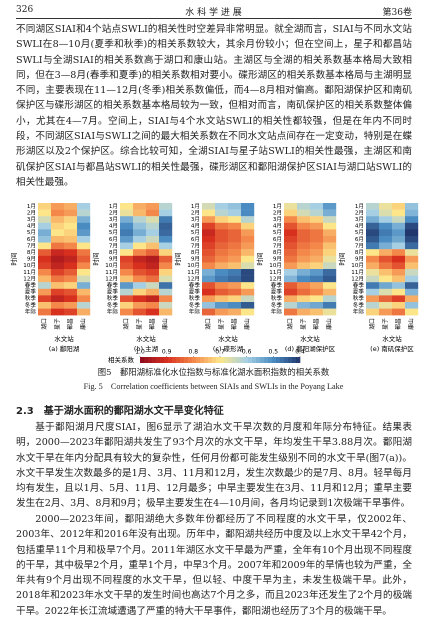 This screenshot has height=619, width=427. What do you see at coordinates (259, 259) in the screenshot?
I see `y-axis-label: 时间` at bounding box center [259, 259].